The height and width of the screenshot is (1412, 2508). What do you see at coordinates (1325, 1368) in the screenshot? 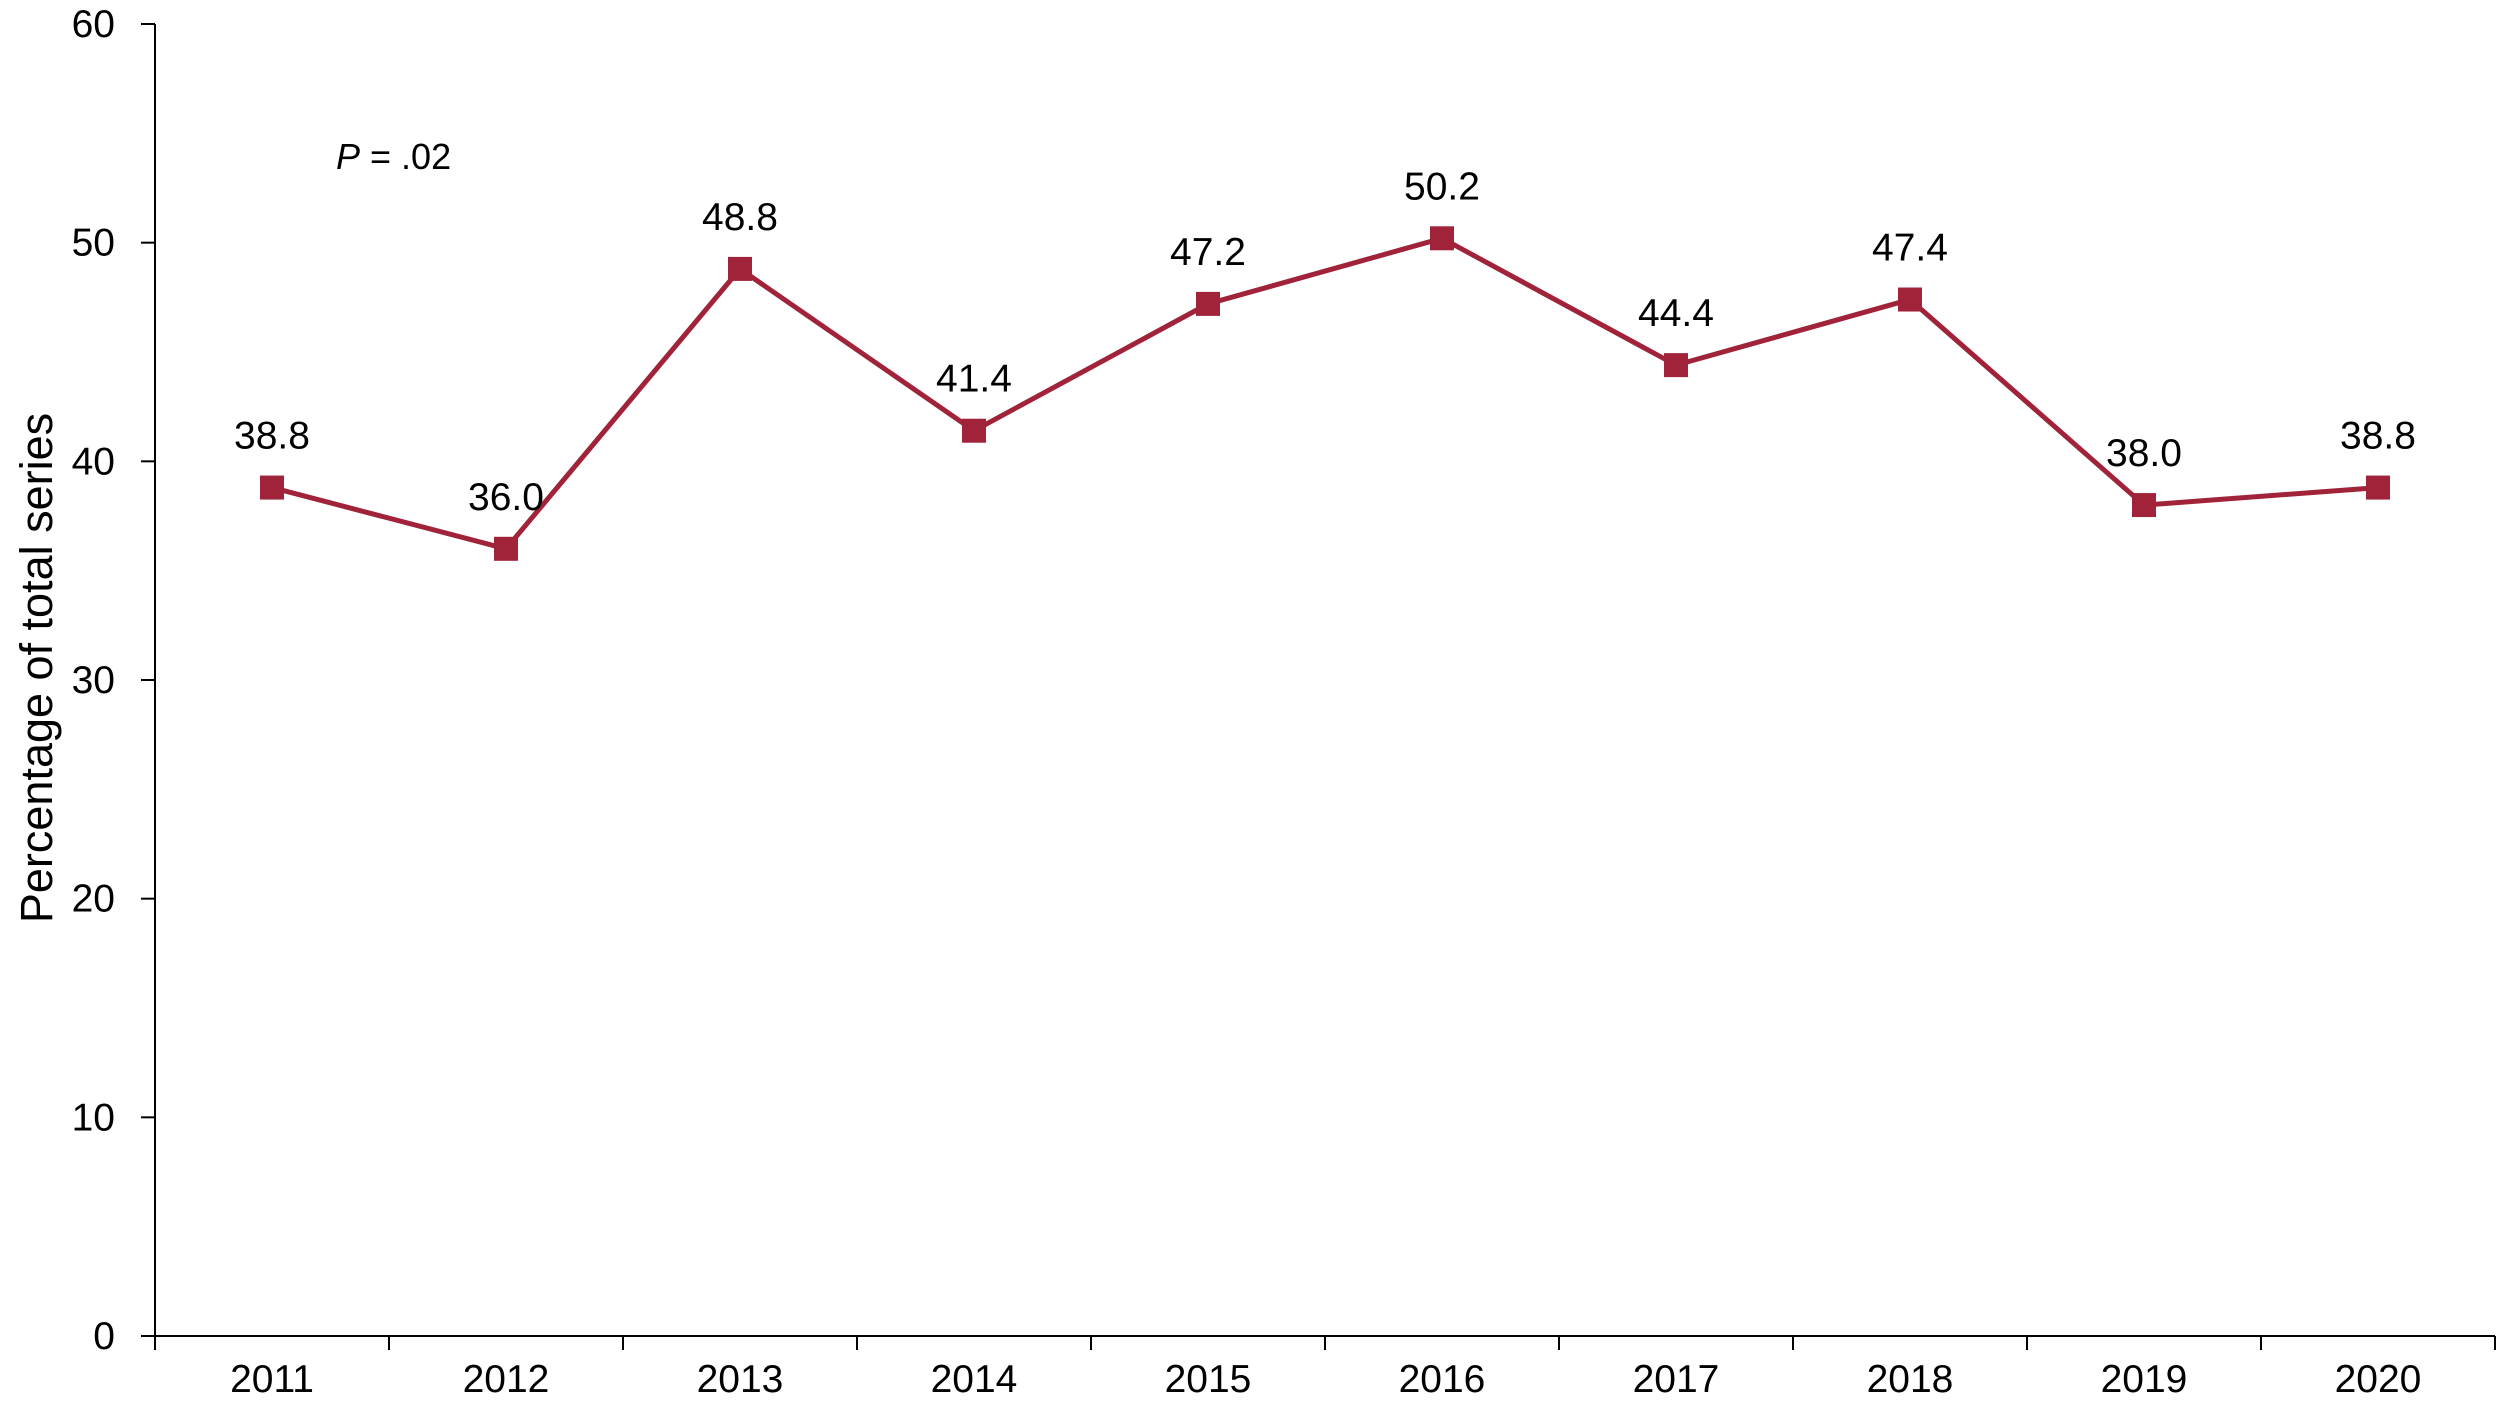
I see `x-axis-ticks: 2011 2012 2013 2014 2015 2016 2017 2018 2019 2020` at bounding box center [1325, 1368].